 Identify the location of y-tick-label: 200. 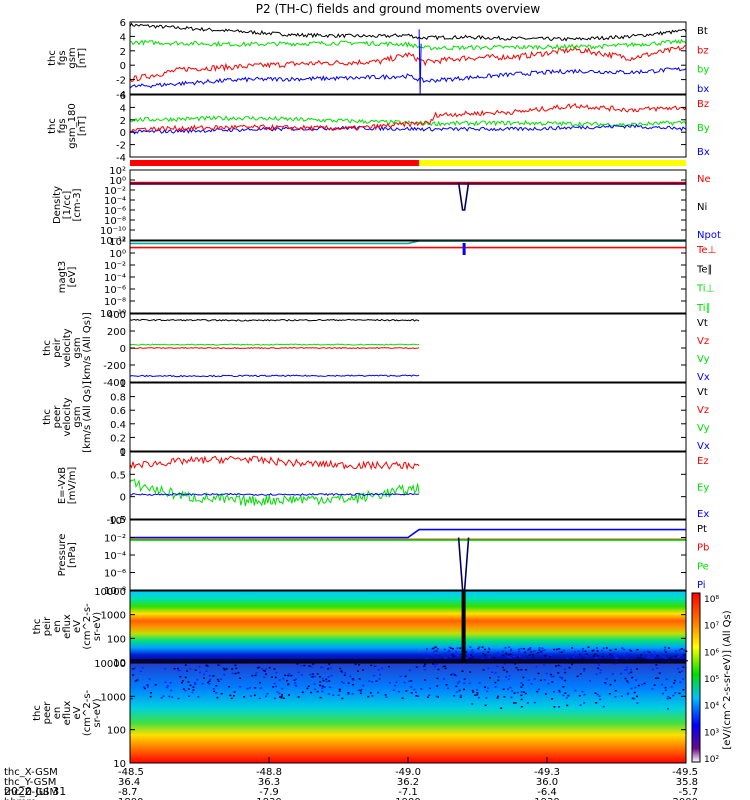
(116, 332).